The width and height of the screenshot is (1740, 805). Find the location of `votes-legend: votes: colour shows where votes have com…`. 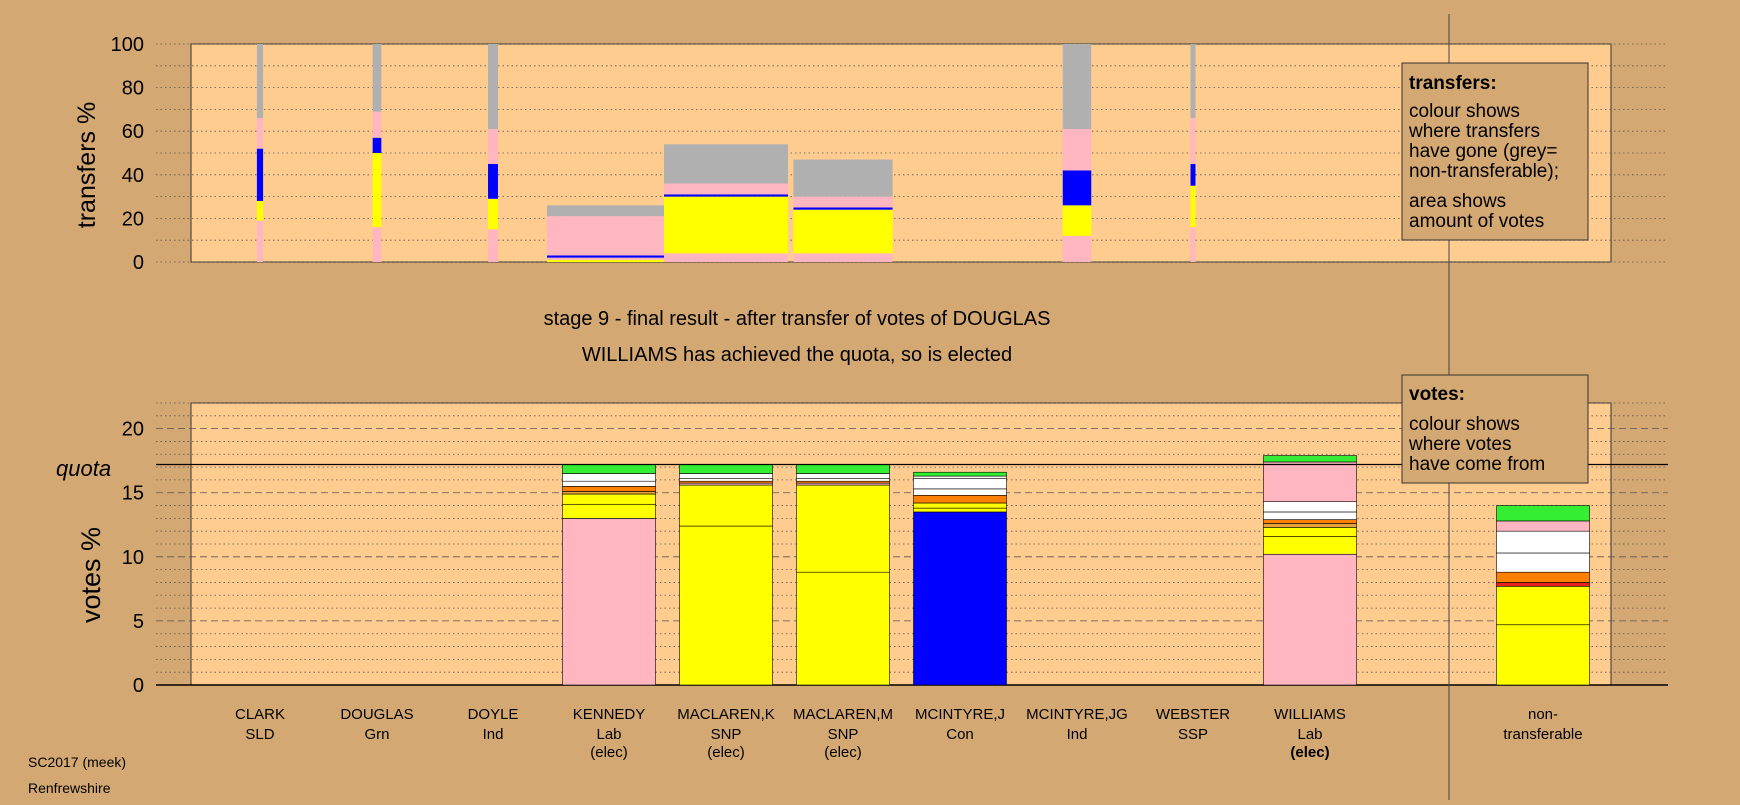

votes-legend: votes: colour shows where votes have com… is located at coordinates (1495, 429).